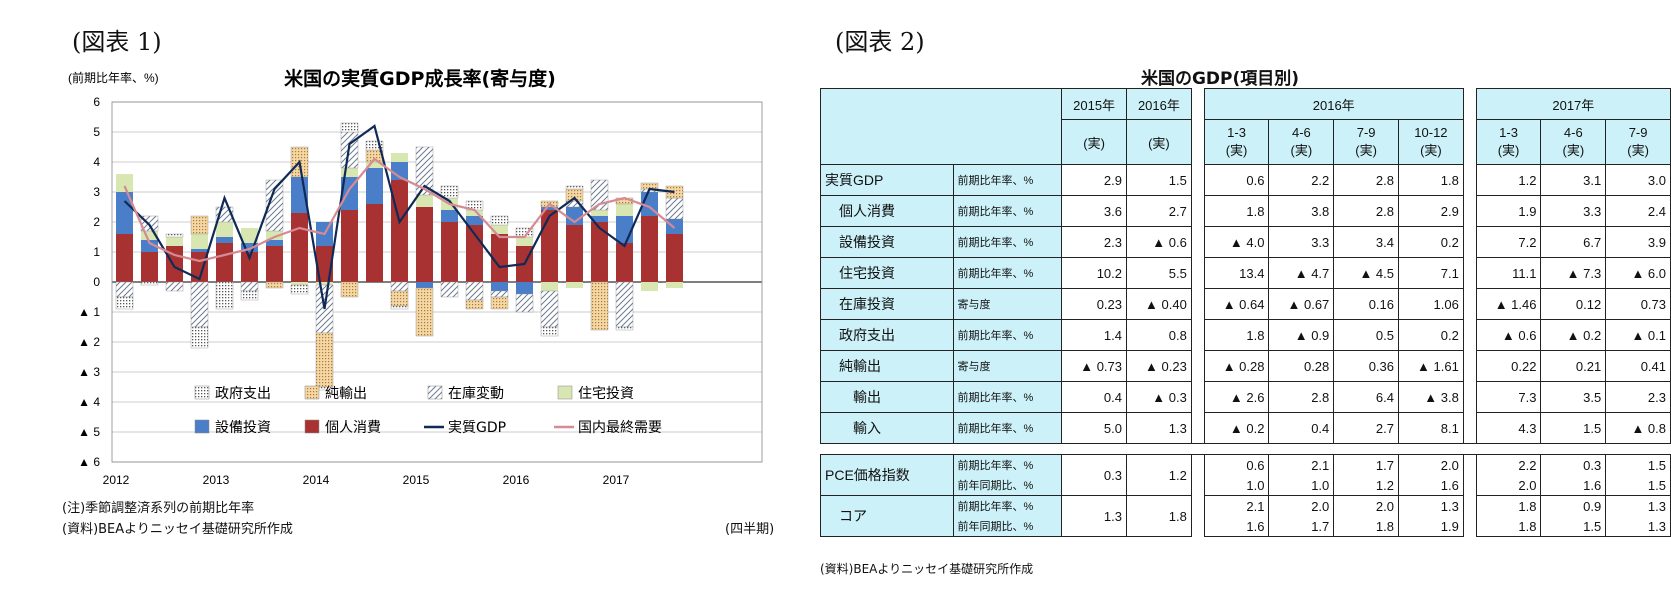 The image size is (1671, 592). I want to click on table-cell: 0.12, so click(1573, 304).